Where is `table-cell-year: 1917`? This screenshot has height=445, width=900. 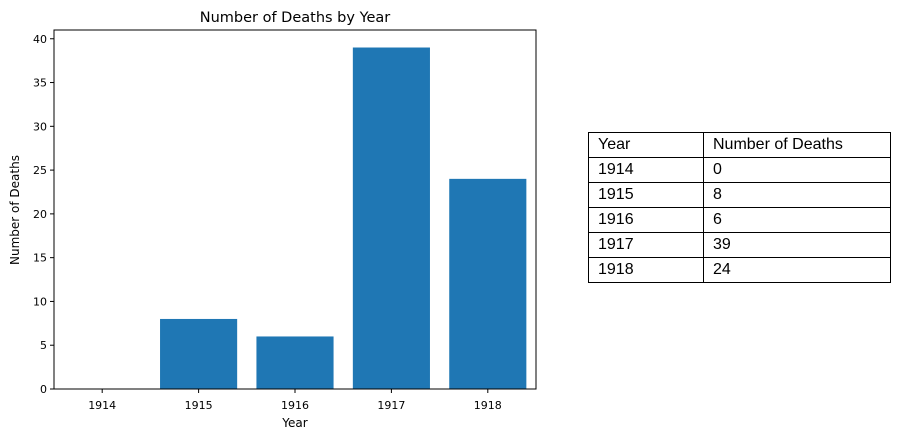
table-cell-year: 1917 is located at coordinates (646, 245).